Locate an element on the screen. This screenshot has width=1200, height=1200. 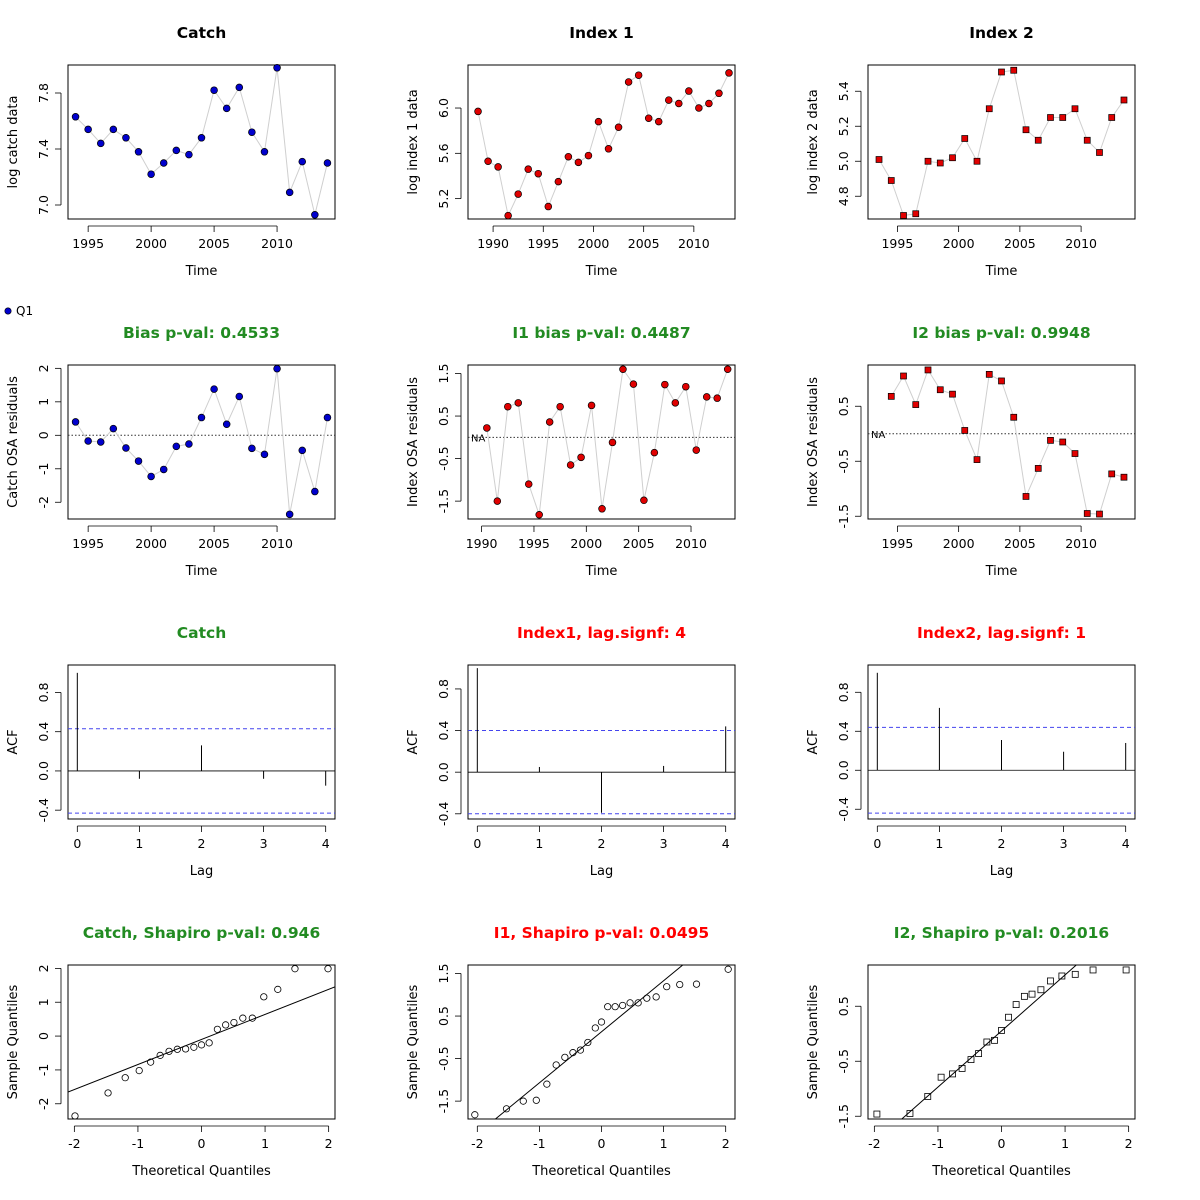
y-tick-label: -0.5 is located at coordinates (443, 458).